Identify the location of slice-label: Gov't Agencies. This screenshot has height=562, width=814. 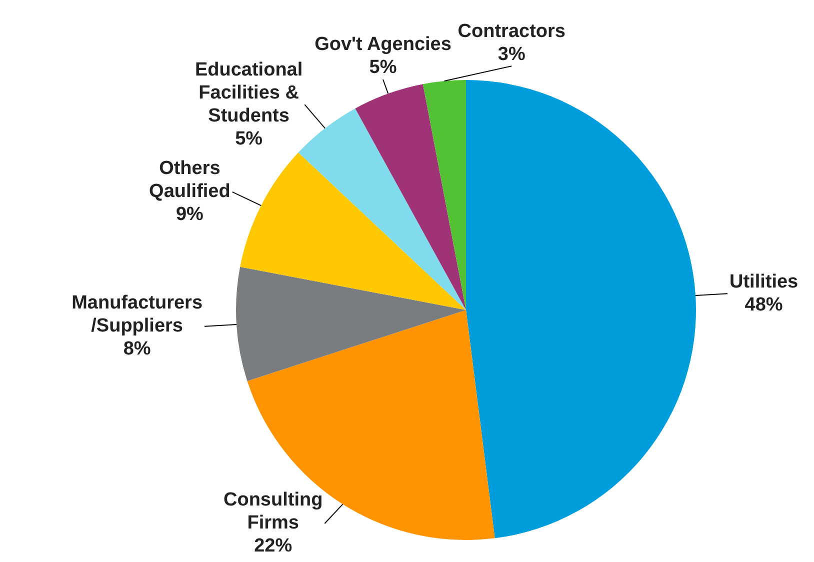
(383, 45).